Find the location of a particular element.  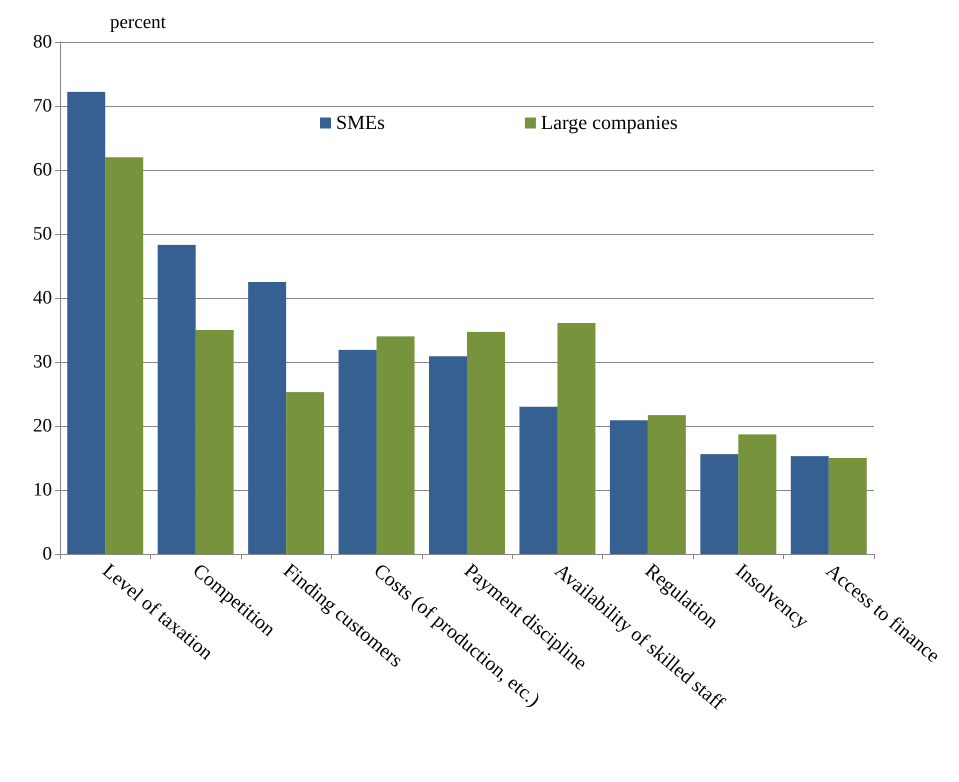

y-tick-label: 80 is located at coordinates (42, 42).